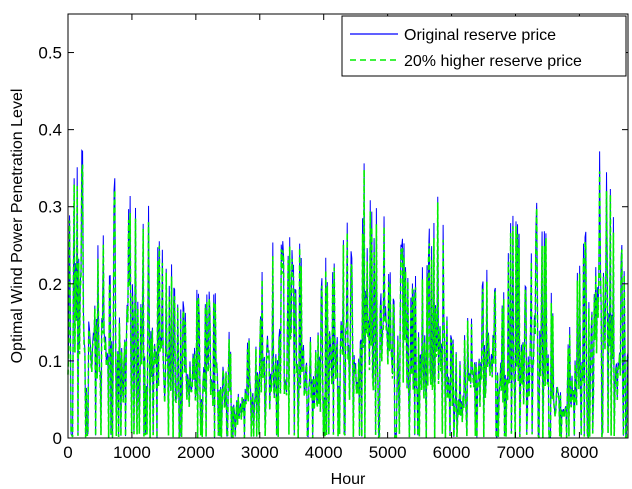 This screenshot has width=632, height=489. What do you see at coordinates (260, 452) in the screenshot?
I see `x-tick-label: 3000` at bounding box center [260, 452].